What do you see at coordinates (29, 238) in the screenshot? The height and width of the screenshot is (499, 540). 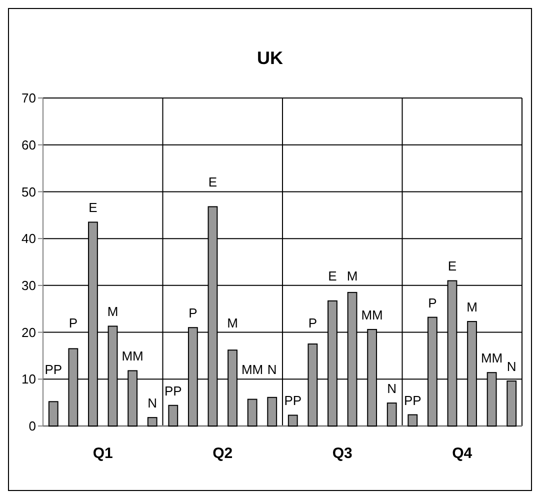 I see `y-tick-label: 40` at bounding box center [29, 238].